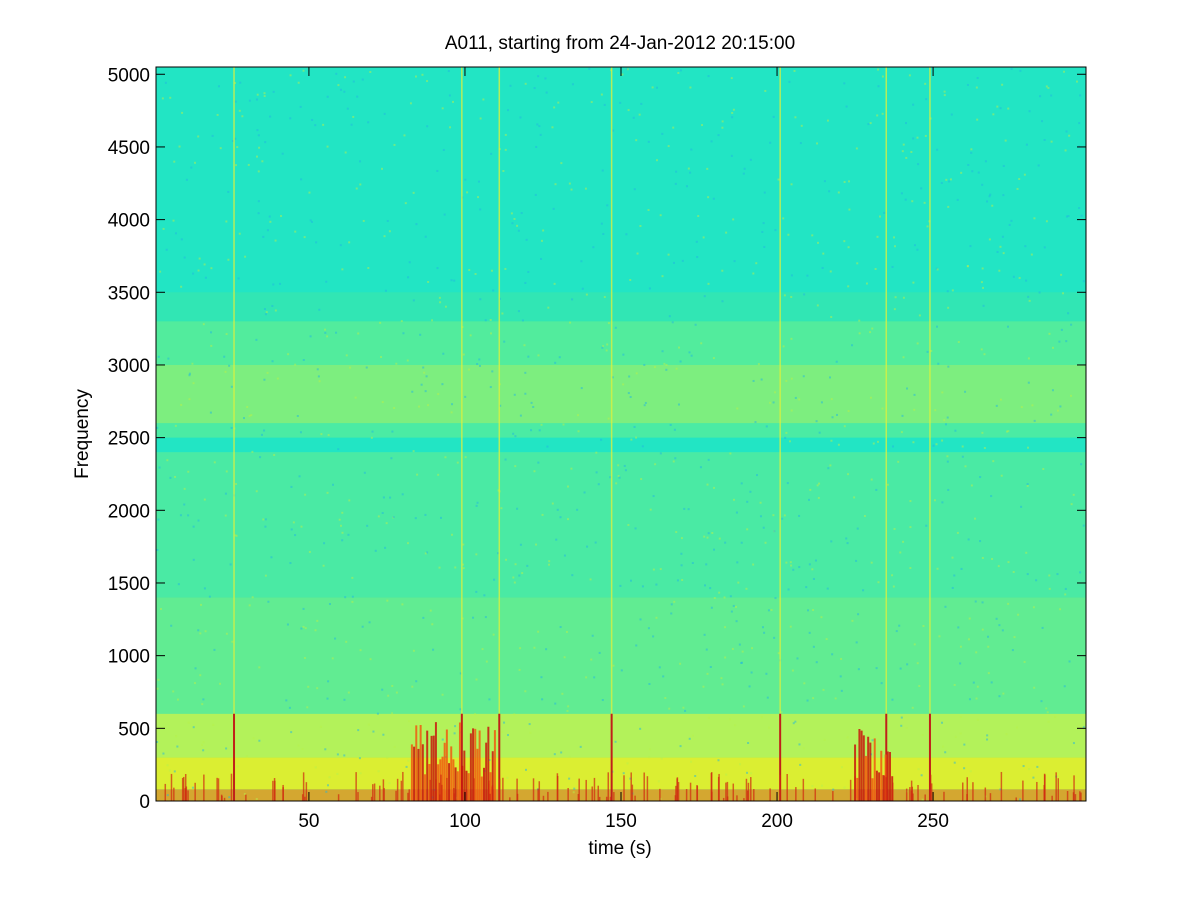  Describe the element at coordinates (465, 821) in the screenshot. I see `x-tick-label: 100` at that location.